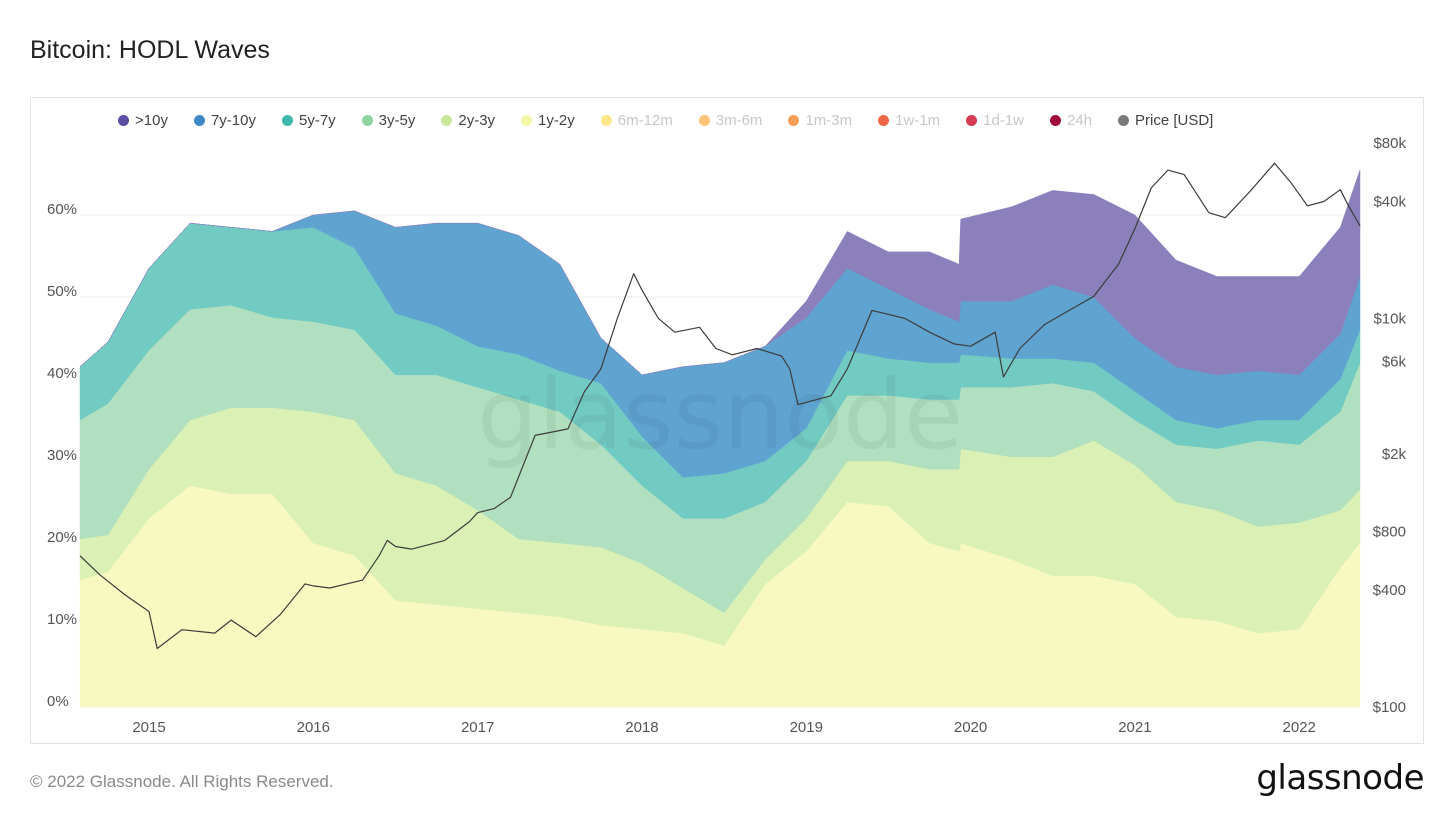  What do you see at coordinates (1174, 120) in the screenshot?
I see `legend-label: Price [USD]` at bounding box center [1174, 120].